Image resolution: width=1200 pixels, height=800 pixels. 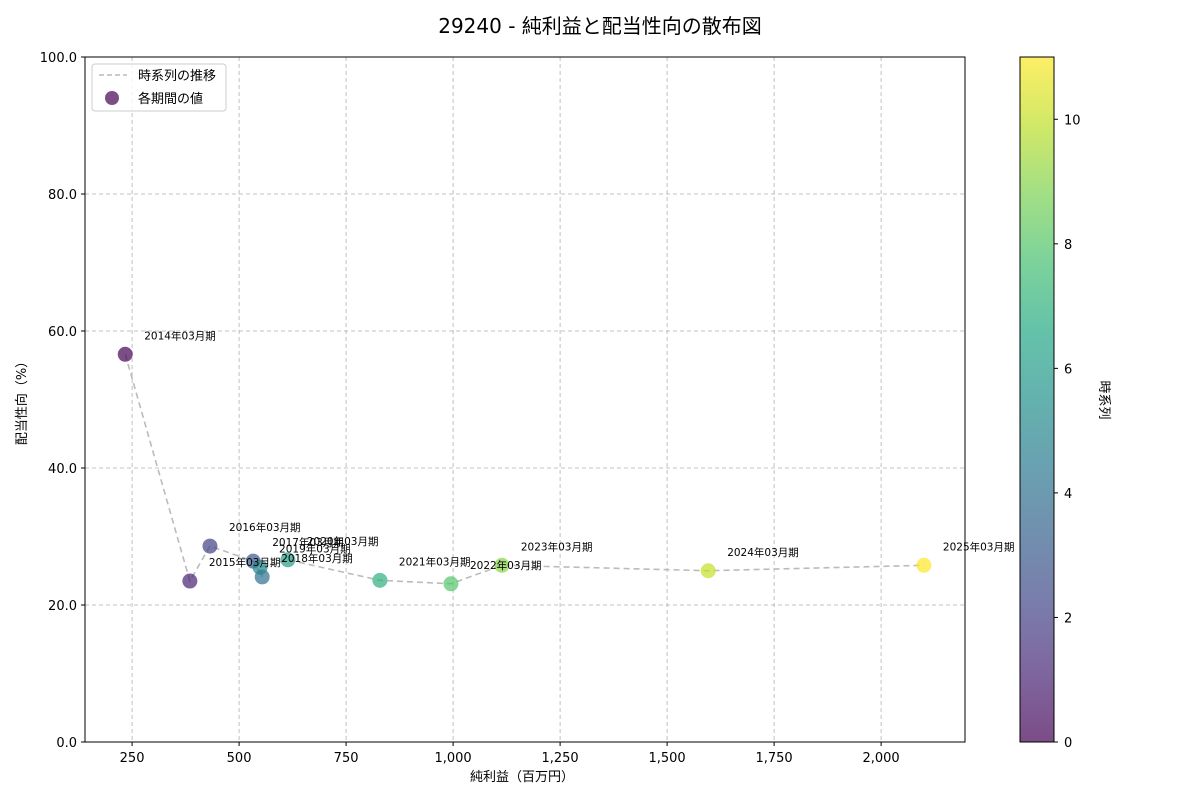 What do you see at coordinates (763, 552) in the screenshot?
I see `point-label: 2024年03月期` at bounding box center [763, 552].